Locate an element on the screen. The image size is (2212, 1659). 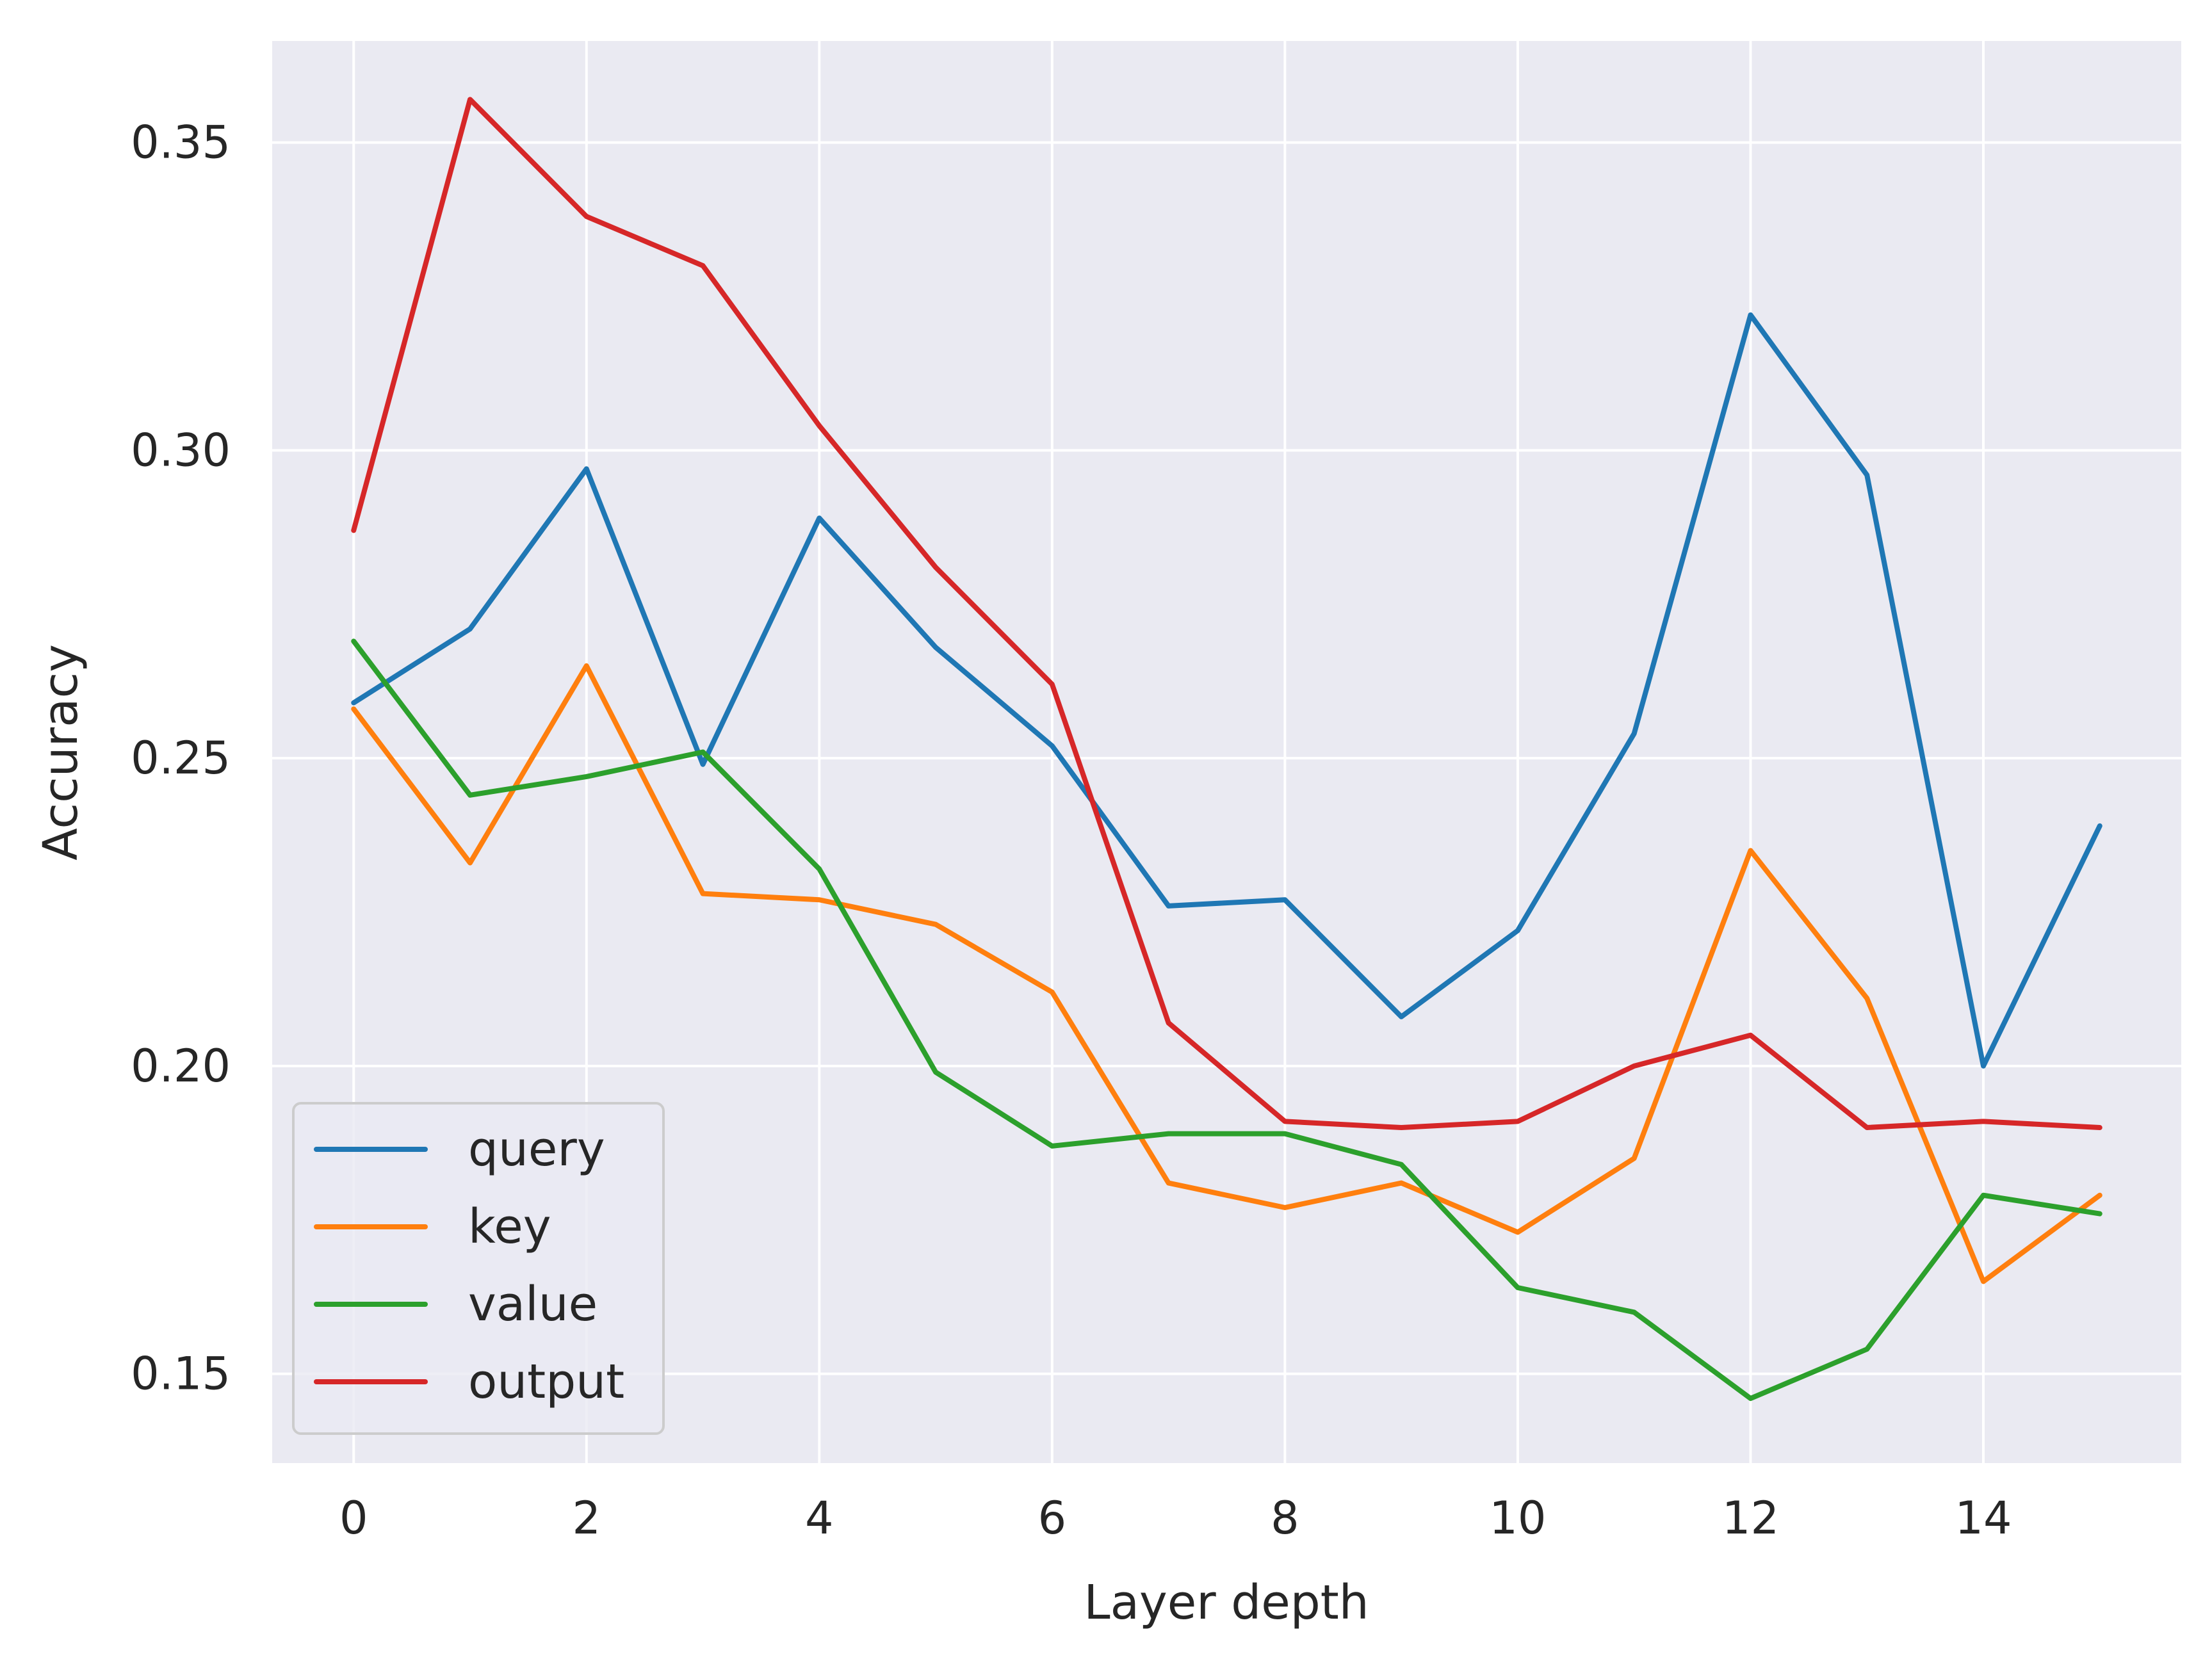
legend-label-value: value is located at coordinates (533, 1304).